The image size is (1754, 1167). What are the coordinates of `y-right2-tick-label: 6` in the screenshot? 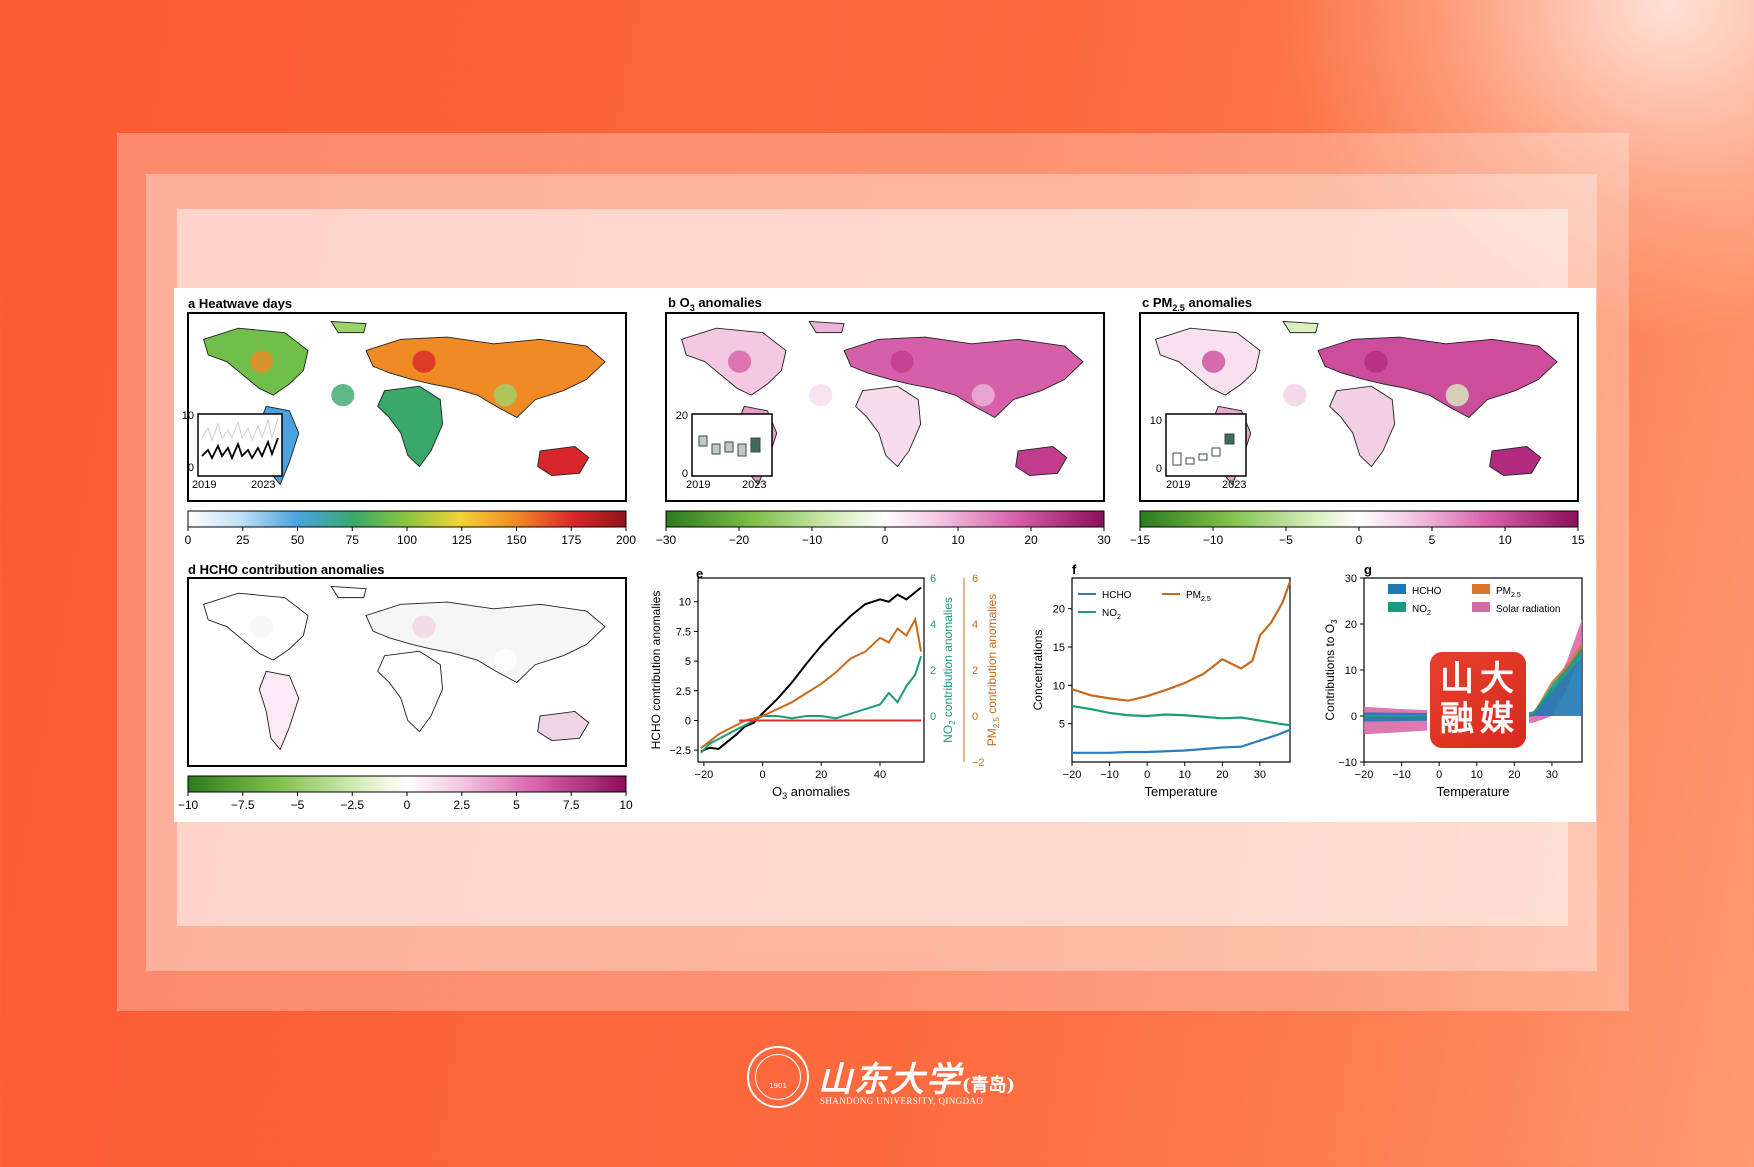 It's located at (975, 579).